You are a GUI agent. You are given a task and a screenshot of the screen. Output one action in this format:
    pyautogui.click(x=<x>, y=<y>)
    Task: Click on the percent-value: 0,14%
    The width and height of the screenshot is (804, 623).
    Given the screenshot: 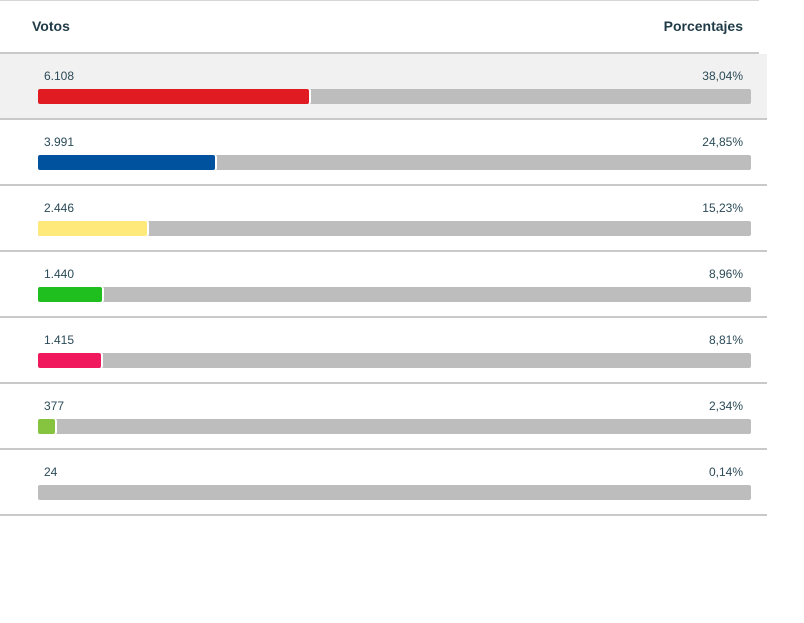 What is the action you would take?
    pyautogui.click(x=725, y=472)
    